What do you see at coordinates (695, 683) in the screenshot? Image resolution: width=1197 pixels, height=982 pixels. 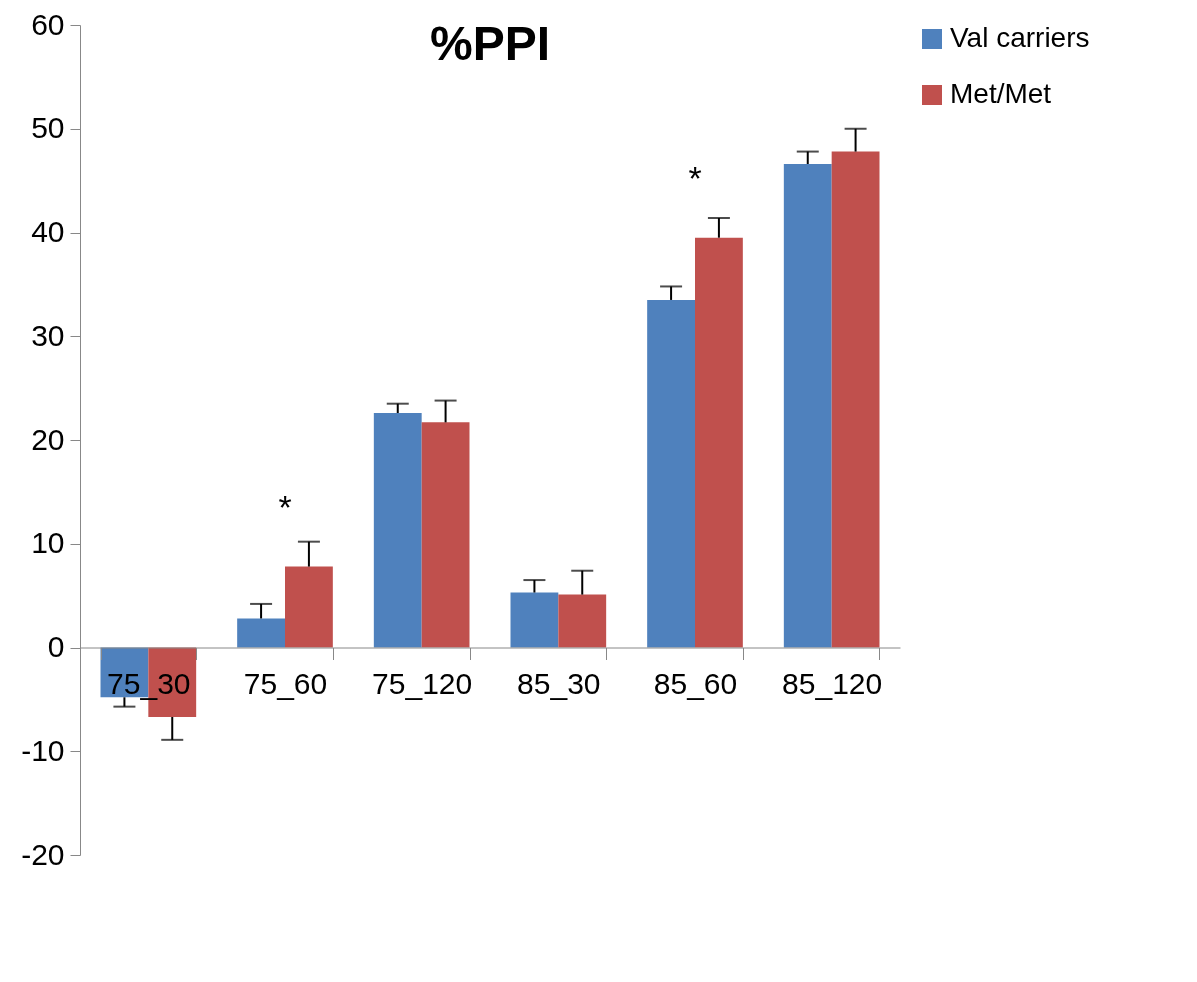 I see `x-tick-label: 85_60` at bounding box center [695, 683].